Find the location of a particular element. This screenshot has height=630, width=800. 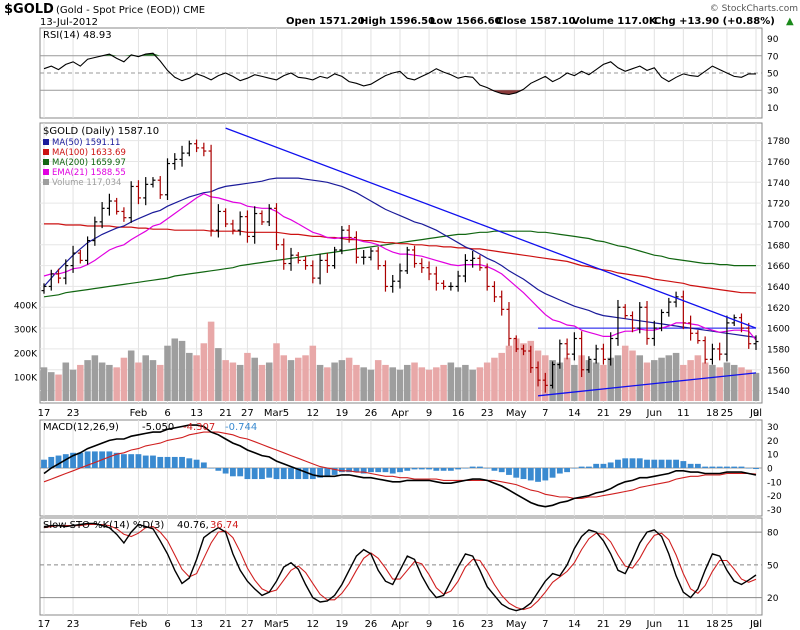

x-tick-label: 14 is located at coordinates (574, 624).